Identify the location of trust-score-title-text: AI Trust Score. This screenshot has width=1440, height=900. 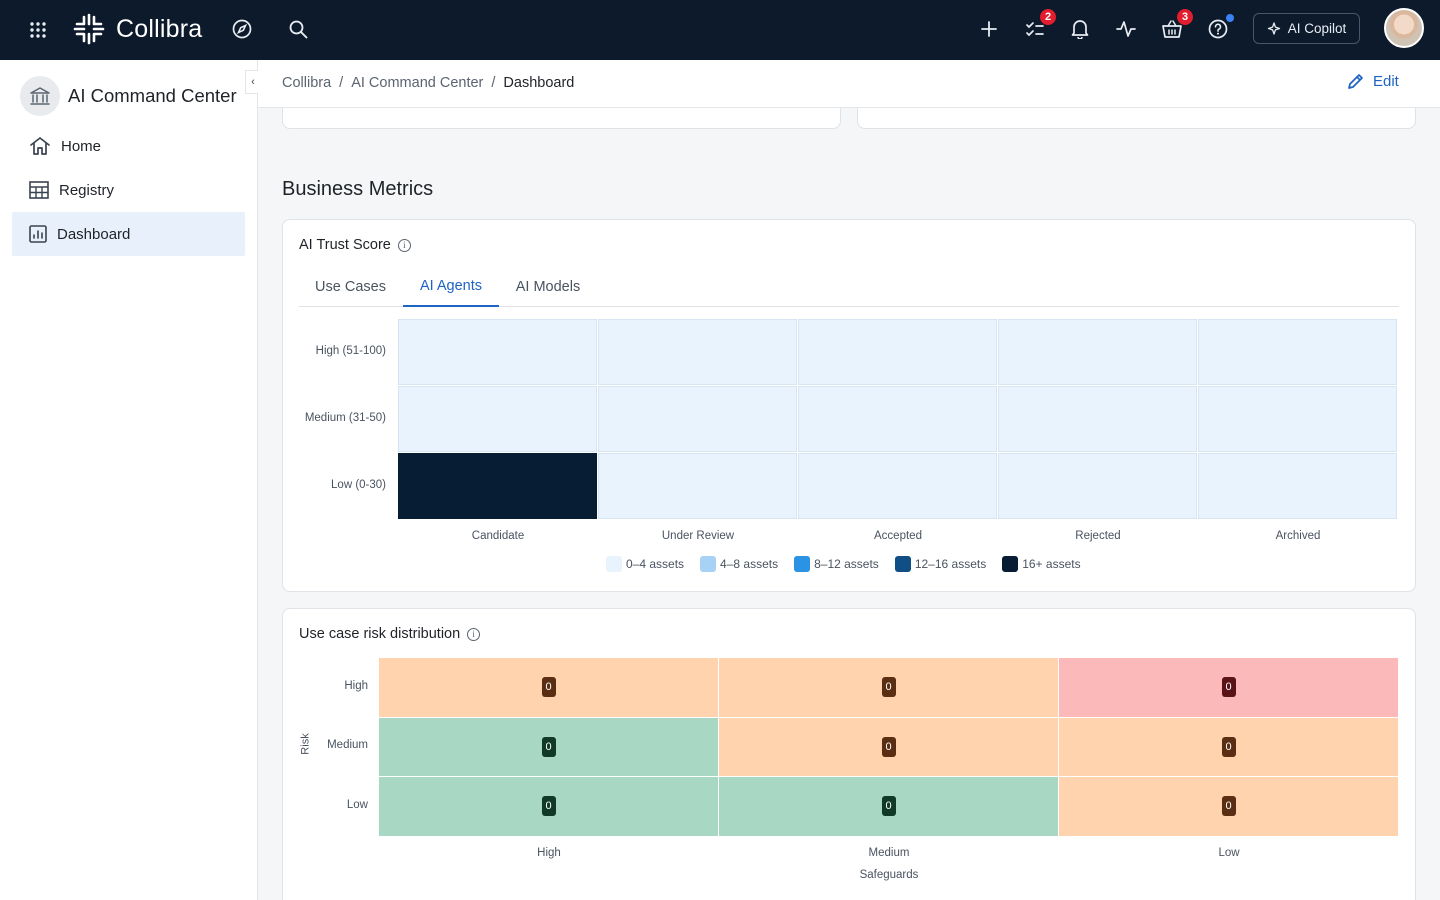
(345, 245).